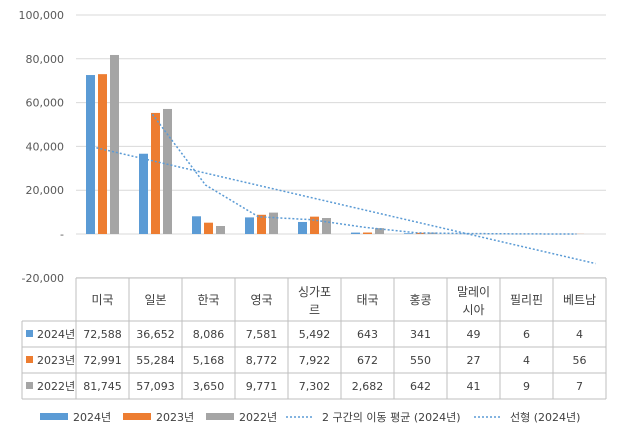 The image size is (621, 438). I want to click on category-label: 싱가포, so click(314, 292).